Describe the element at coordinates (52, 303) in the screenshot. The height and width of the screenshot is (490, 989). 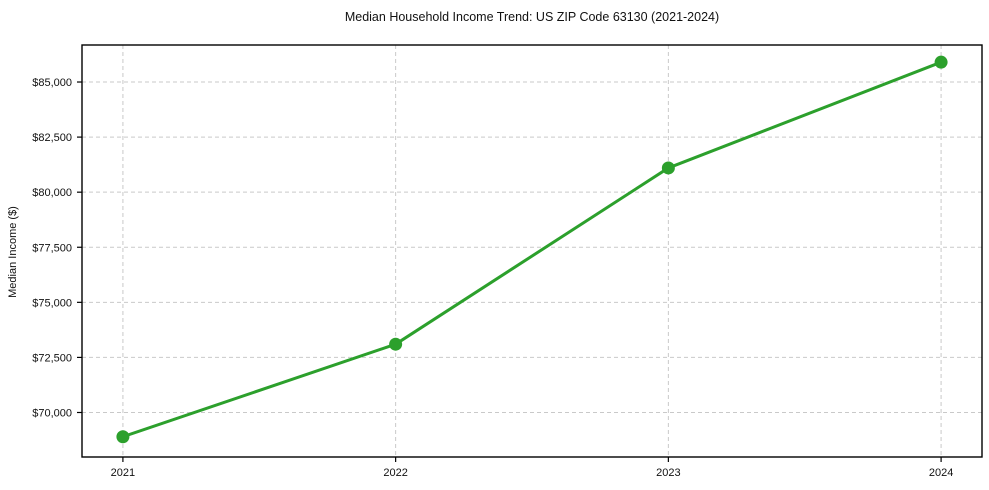
I see `y-tick-label: $75,000` at that location.